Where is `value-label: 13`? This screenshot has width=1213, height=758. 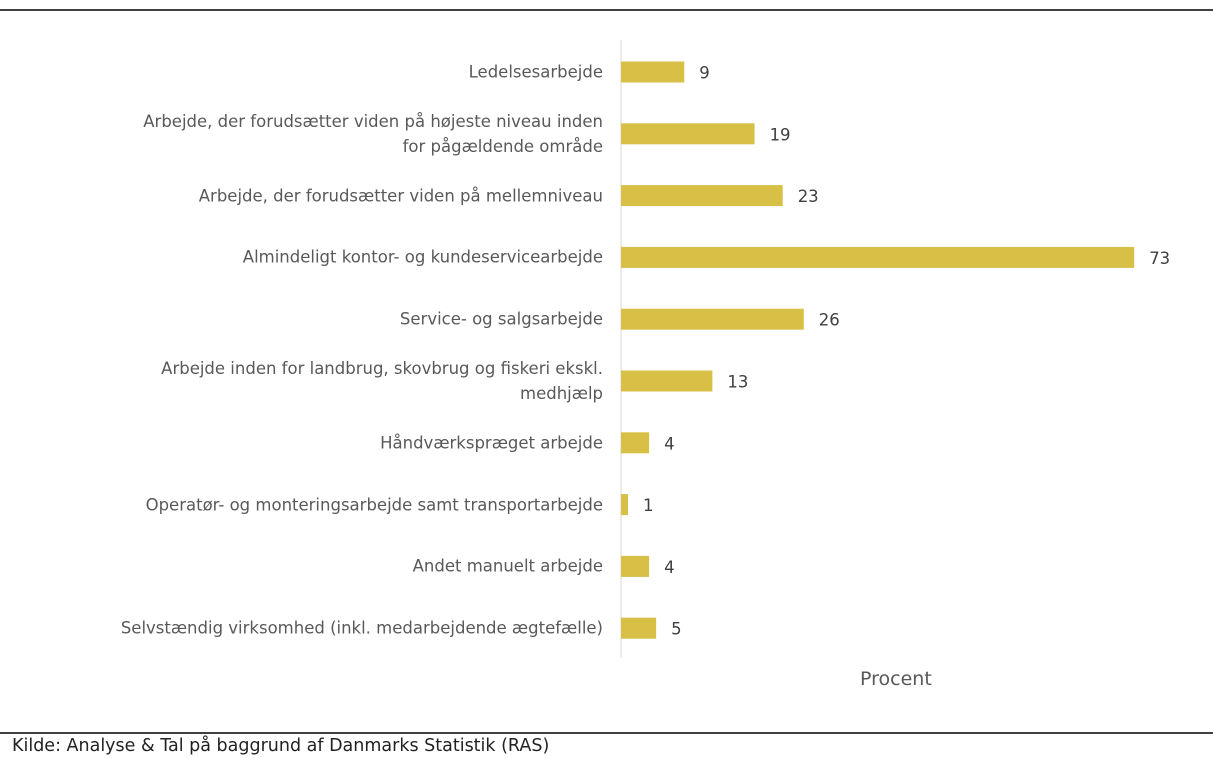
value-label: 13 is located at coordinates (737, 382).